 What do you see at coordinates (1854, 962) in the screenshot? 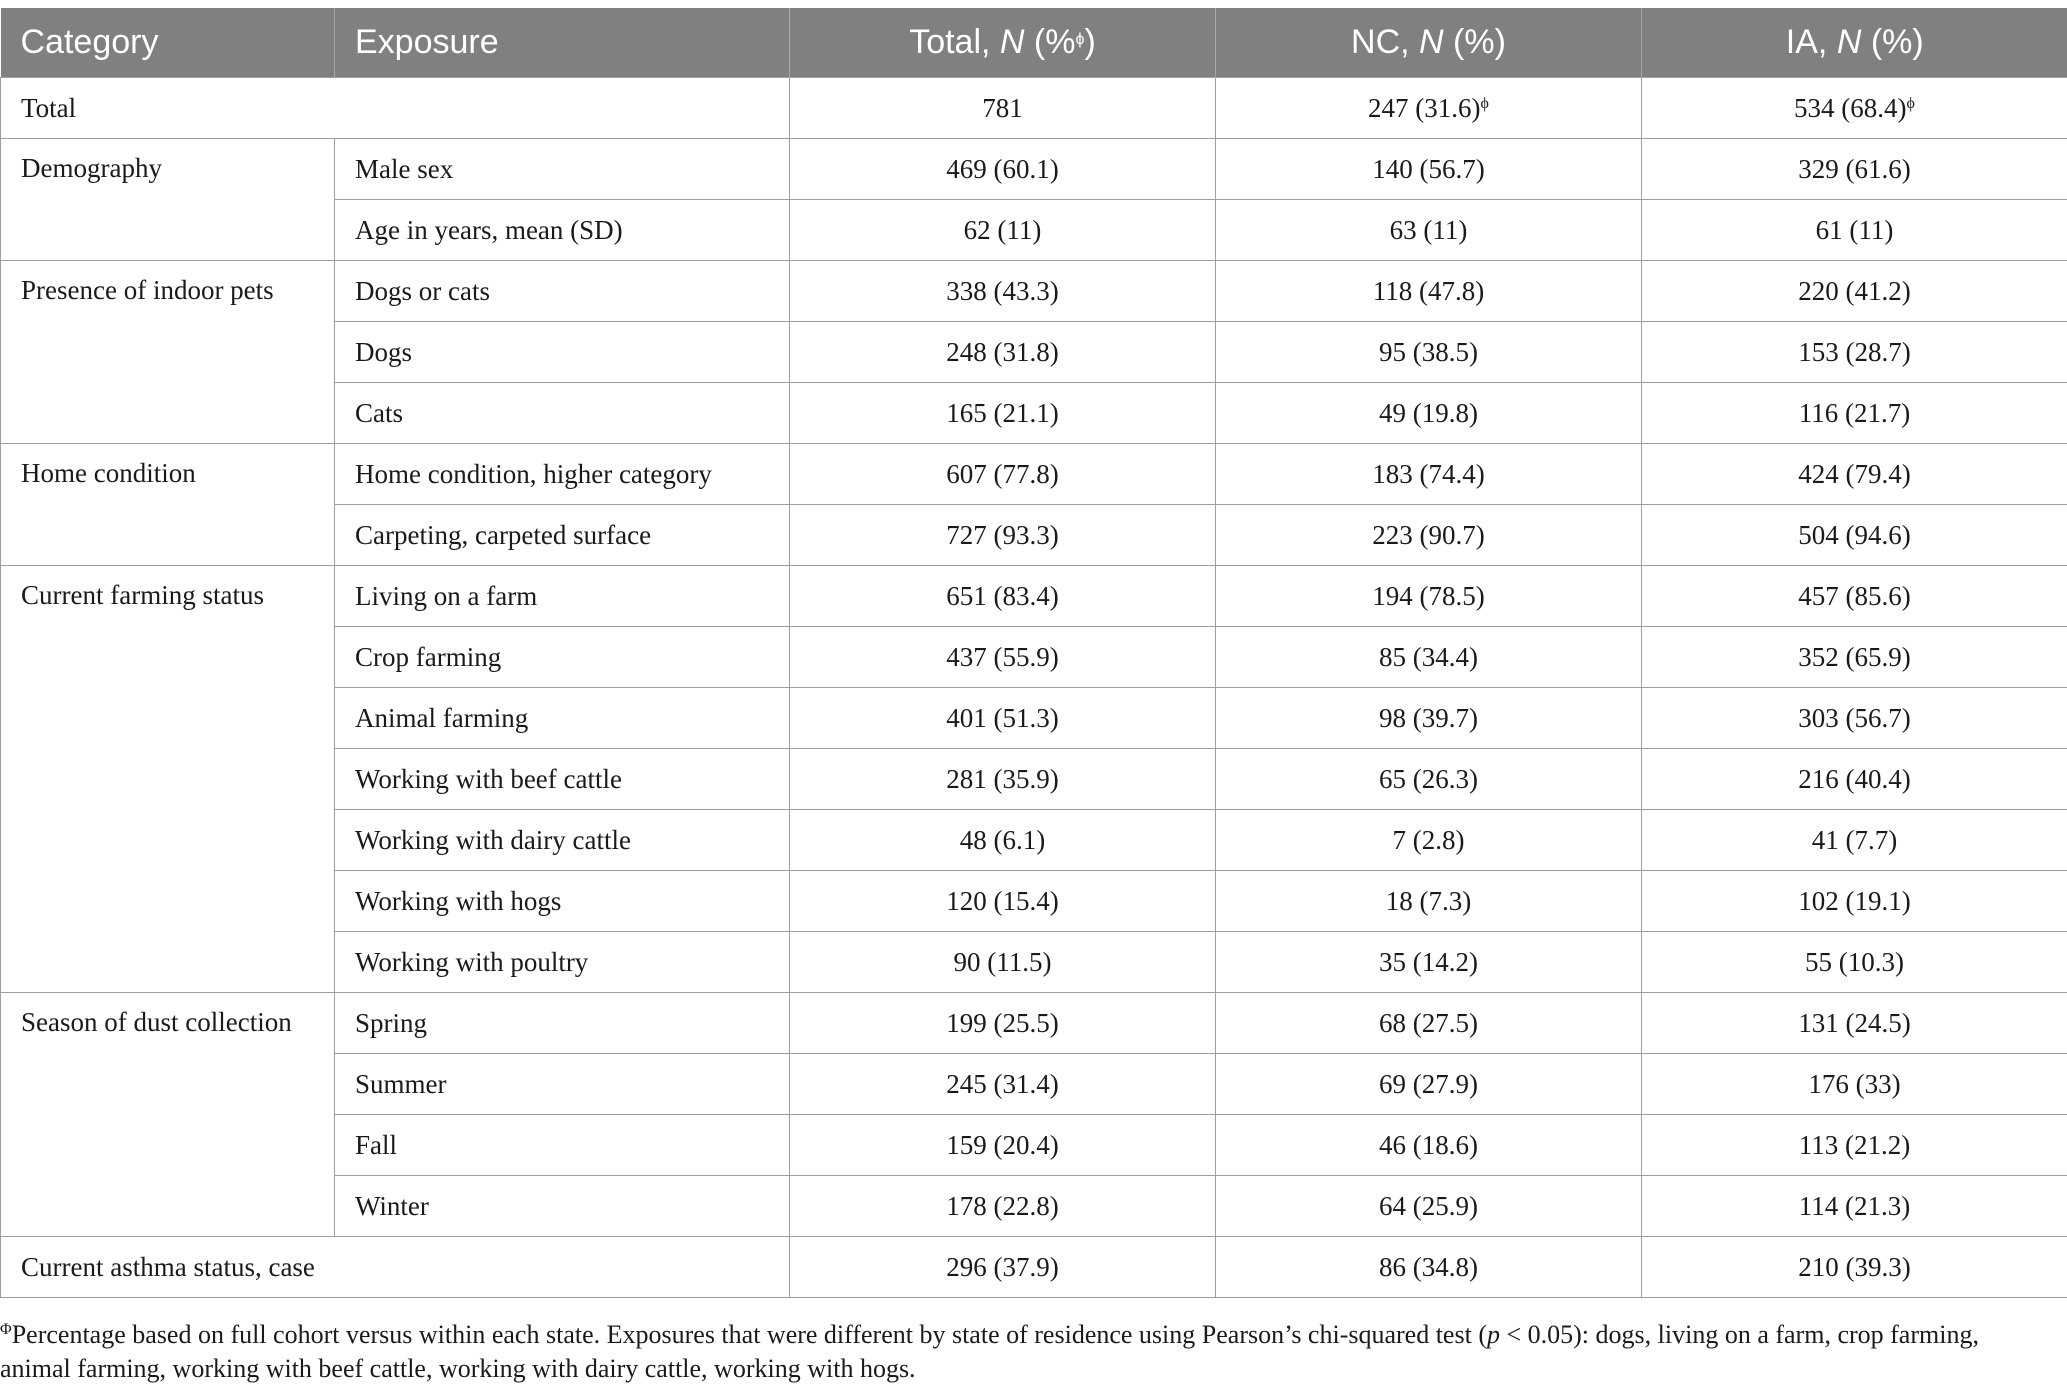
I see `ia-cell: 55 (10.3)` at bounding box center [1854, 962].